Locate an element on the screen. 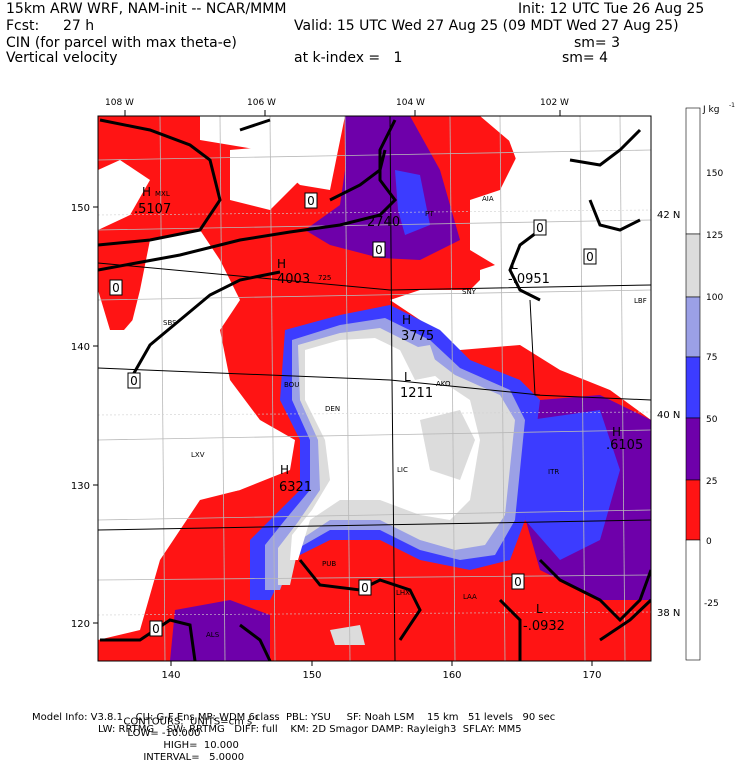 The height and width of the screenshot is (764, 740). colorbar-segment-purple is located at coordinates (693, 449).